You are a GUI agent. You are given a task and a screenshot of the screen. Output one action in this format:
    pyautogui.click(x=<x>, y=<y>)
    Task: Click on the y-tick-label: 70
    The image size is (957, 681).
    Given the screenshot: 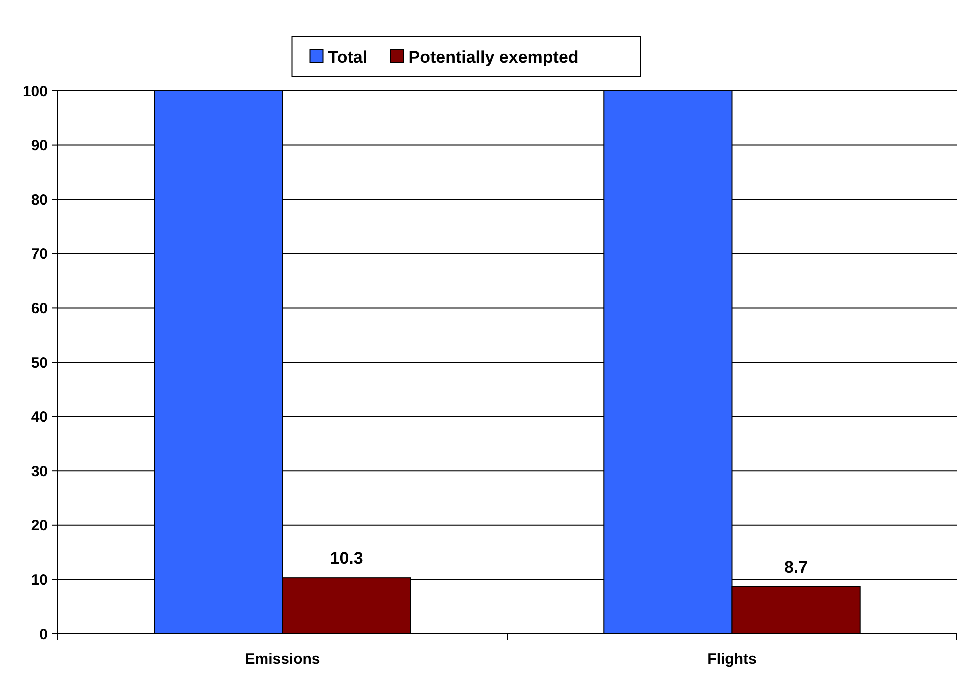 What is the action you would take?
    pyautogui.click(x=39, y=255)
    